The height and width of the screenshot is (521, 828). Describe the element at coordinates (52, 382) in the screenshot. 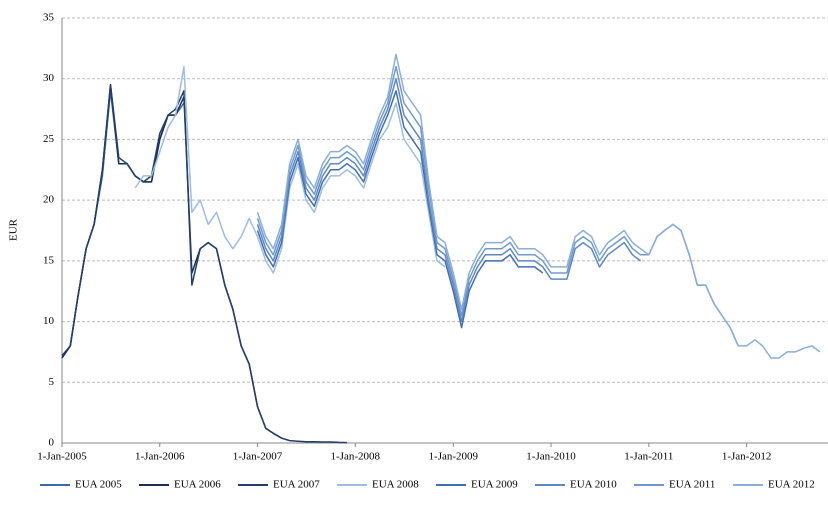

I see `y-tick-label: 5` at that location.